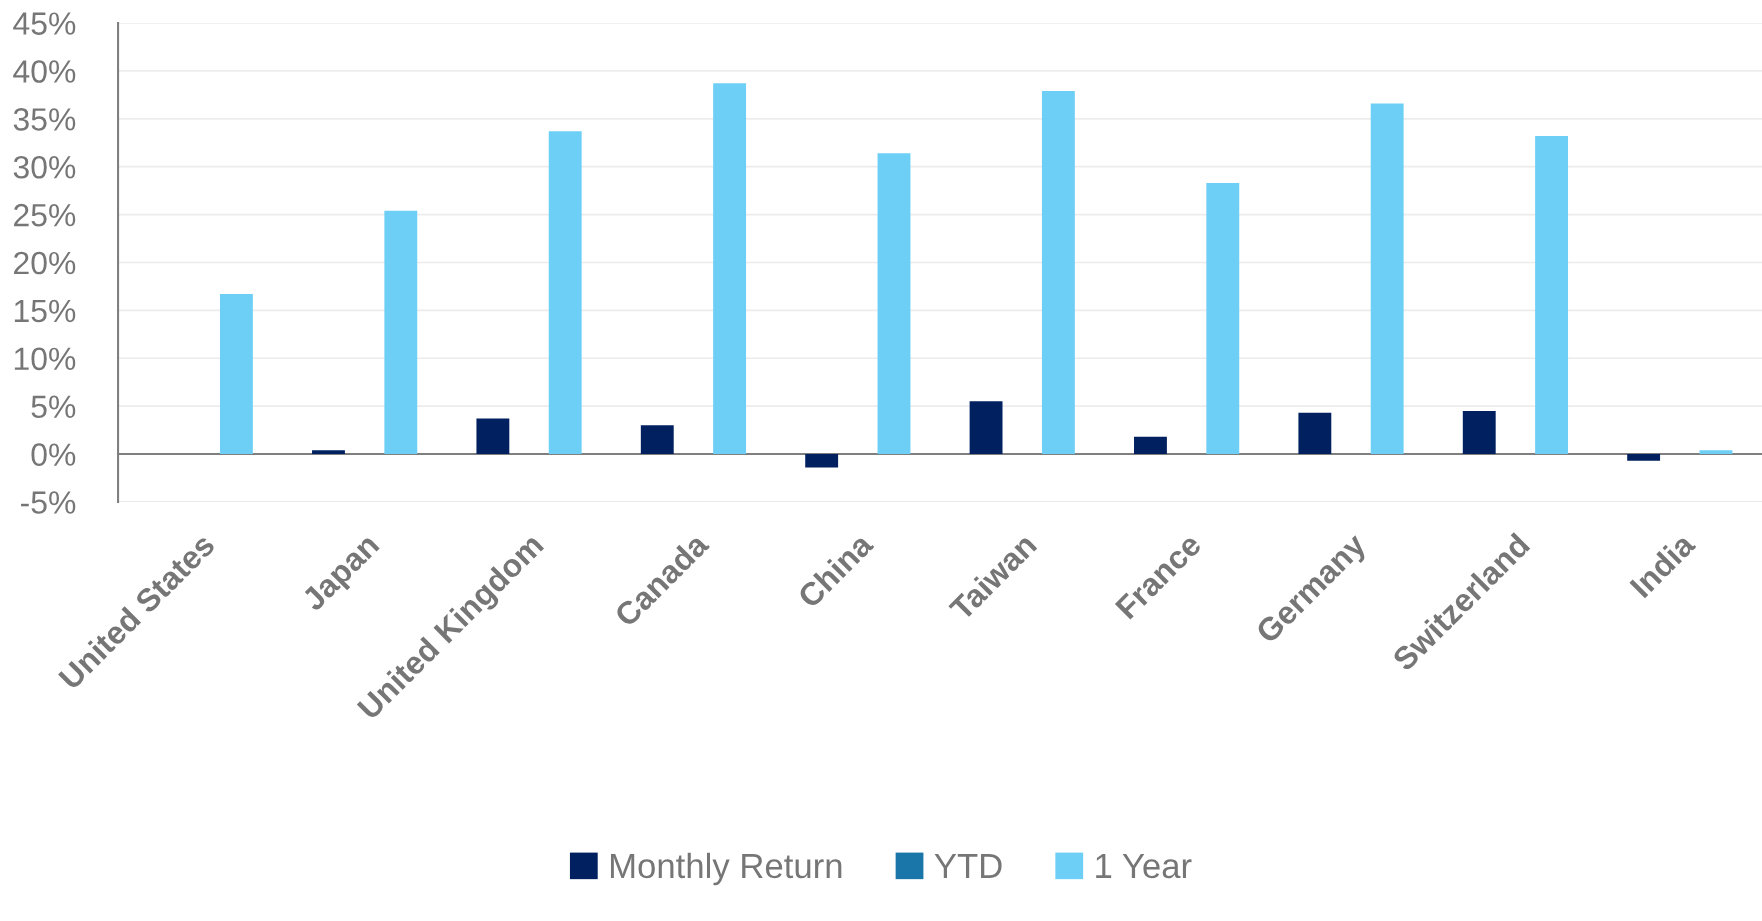 The width and height of the screenshot is (1762, 921). I want to click on legend-label: 1 Year, so click(1144, 866).